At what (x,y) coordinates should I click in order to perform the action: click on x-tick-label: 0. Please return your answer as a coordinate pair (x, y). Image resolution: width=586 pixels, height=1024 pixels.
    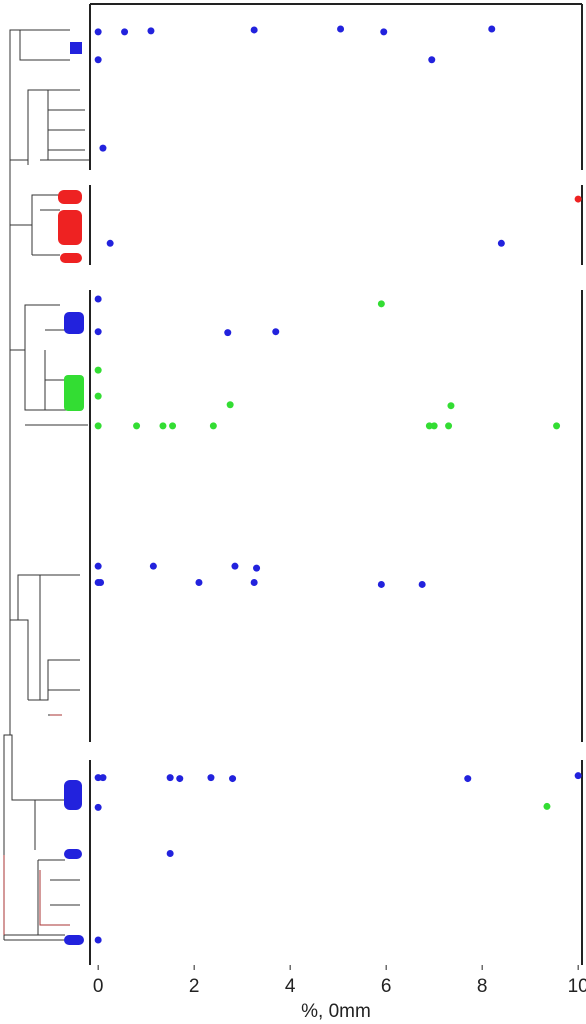
    Looking at the image, I should click on (98, 986).